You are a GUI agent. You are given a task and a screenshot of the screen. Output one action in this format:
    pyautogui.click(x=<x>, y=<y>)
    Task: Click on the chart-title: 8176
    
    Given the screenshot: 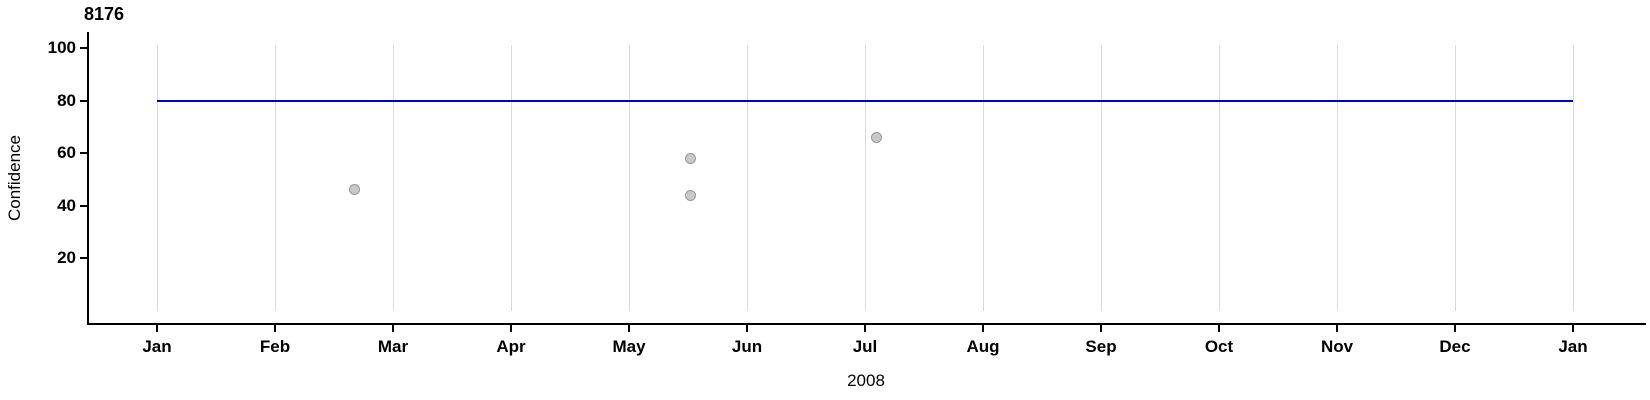 What is the action you would take?
    pyautogui.click(x=104, y=14)
    